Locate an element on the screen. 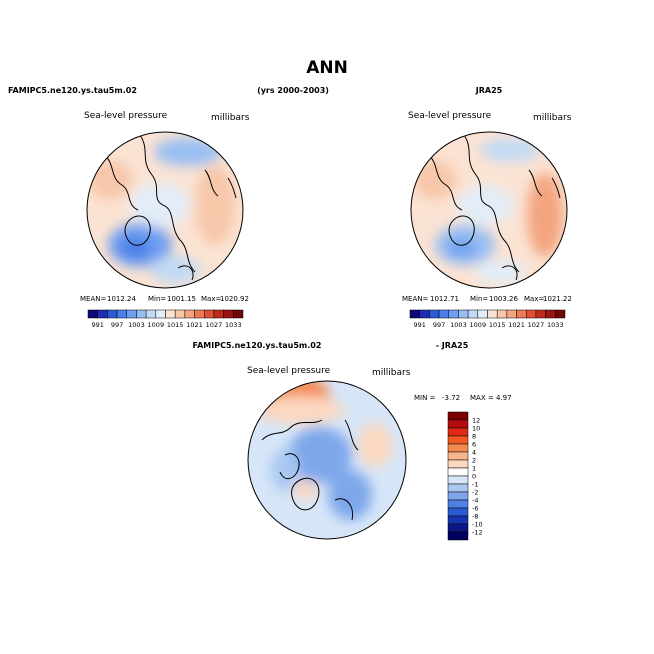 Image resolution: width=654 pixels, height=654 pixels. panel3-region-siberia-positive is located at coordinates (375, 445).